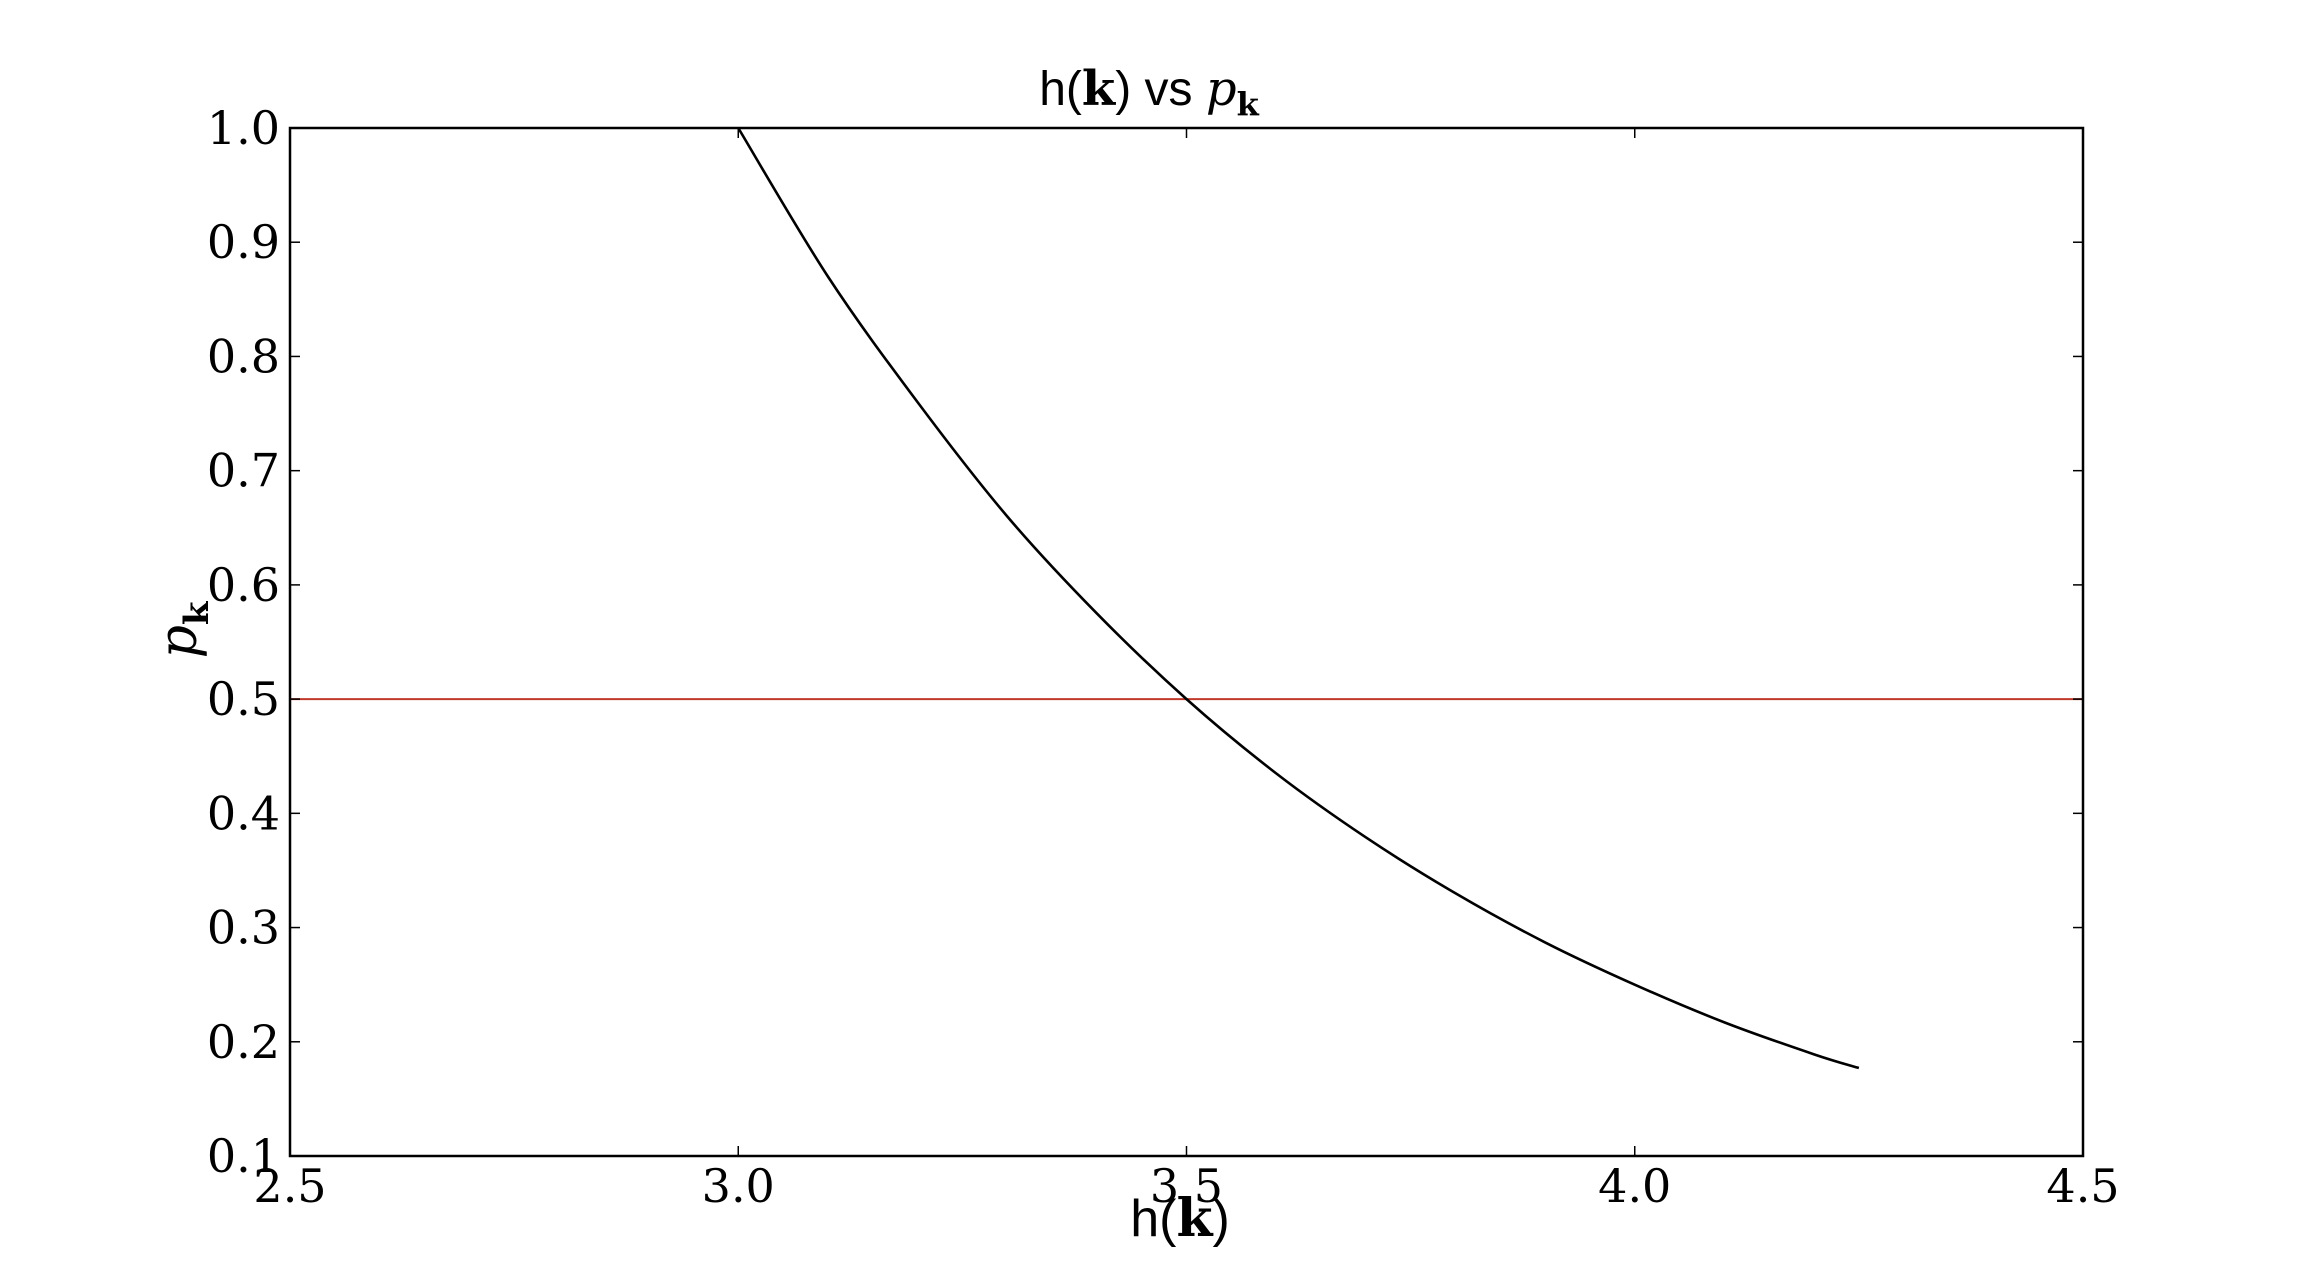 The height and width of the screenshot is (1277, 2298). Describe the element at coordinates (1149, 92) in the screenshot. I see `chart-title: h(k) vs pk` at that location.